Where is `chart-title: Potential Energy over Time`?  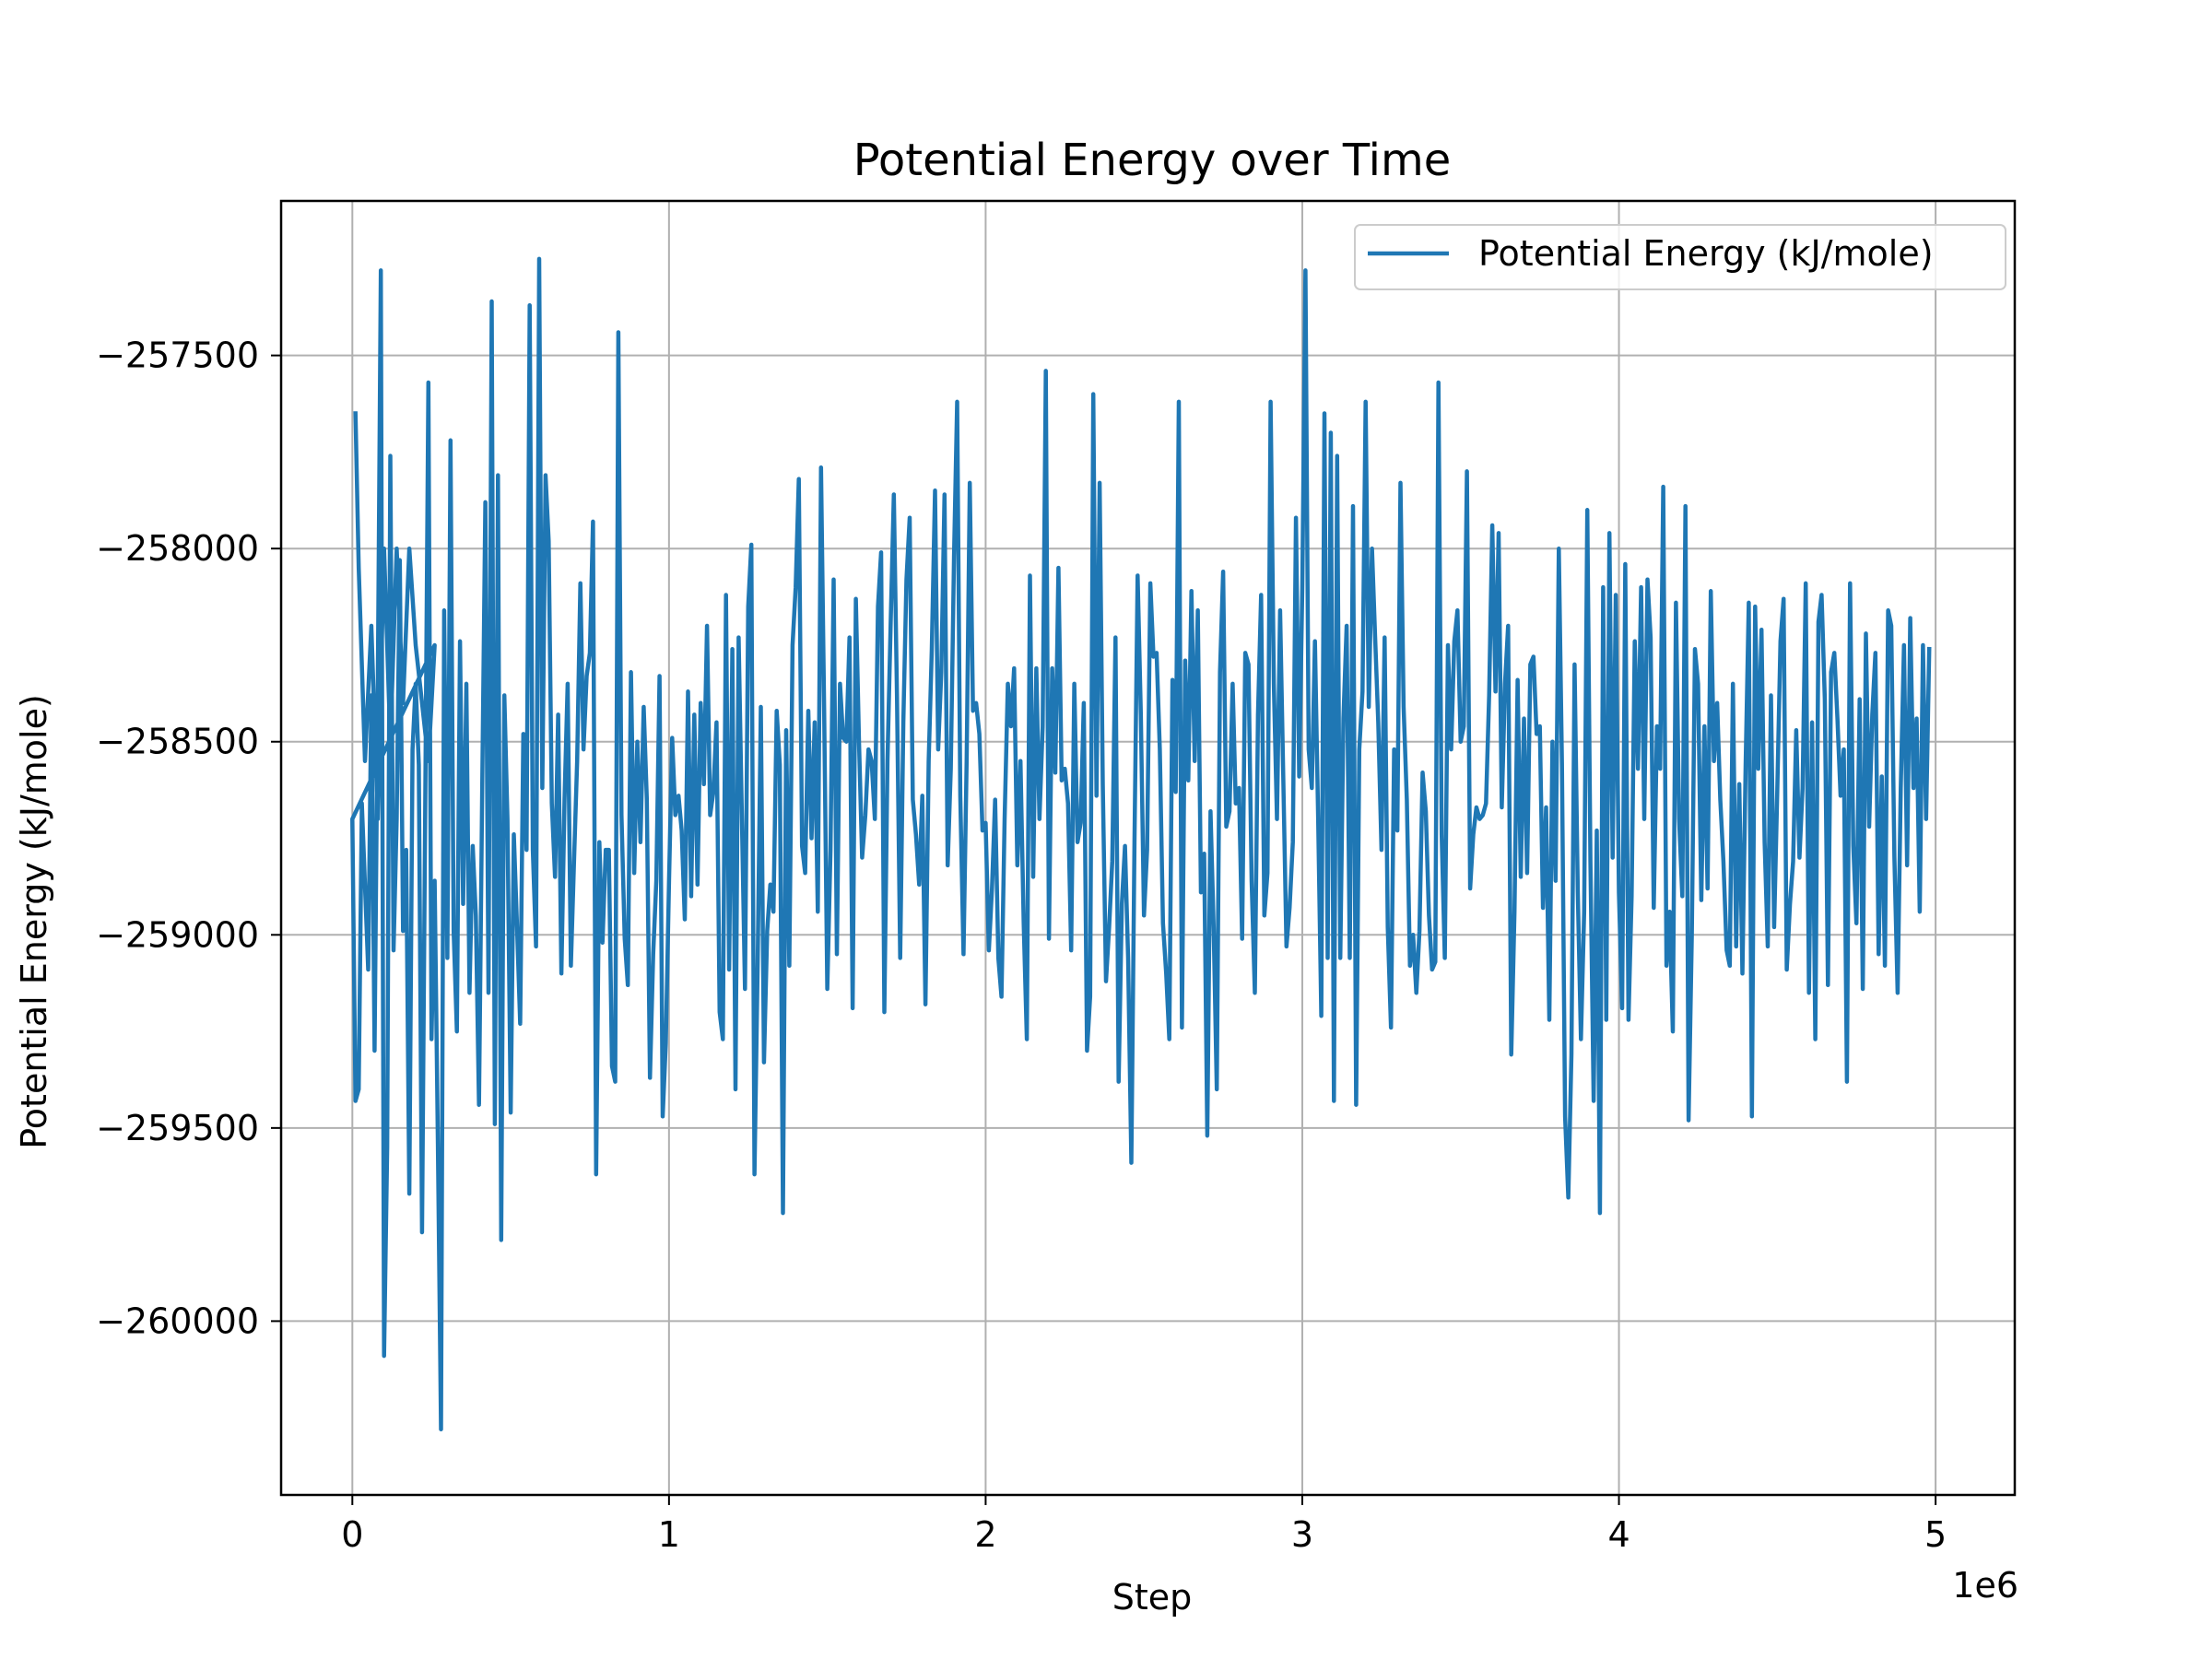
chart-title: Potential Energy over Time is located at coordinates (1152, 160).